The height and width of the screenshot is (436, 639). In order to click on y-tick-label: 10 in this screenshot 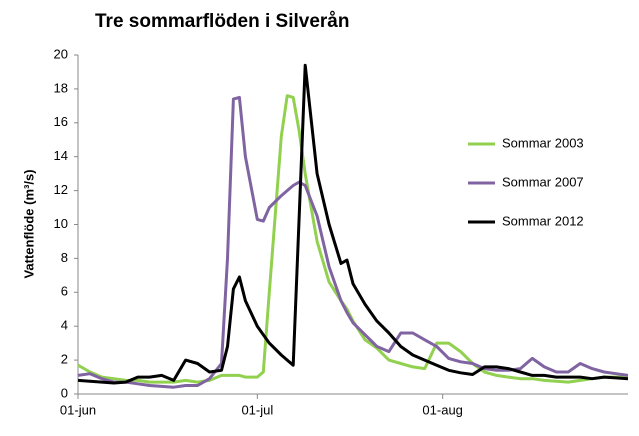, I will do `click(61, 223)`.